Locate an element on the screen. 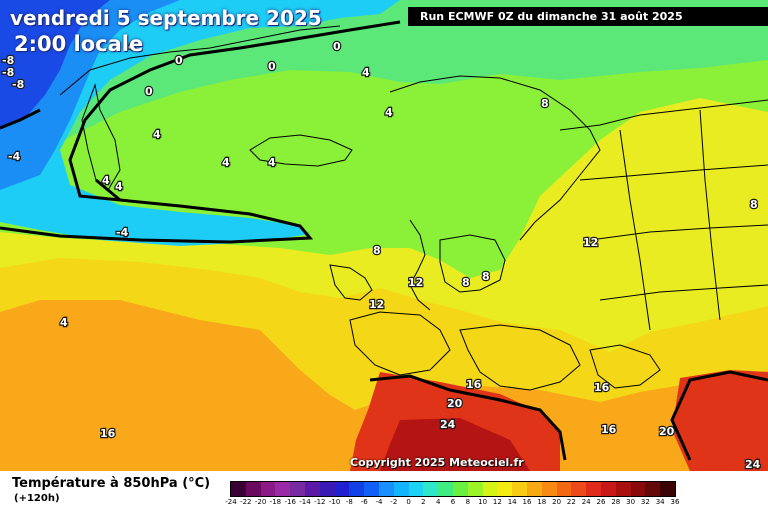  legend-tick-label: -16 is located at coordinates (290, 502).